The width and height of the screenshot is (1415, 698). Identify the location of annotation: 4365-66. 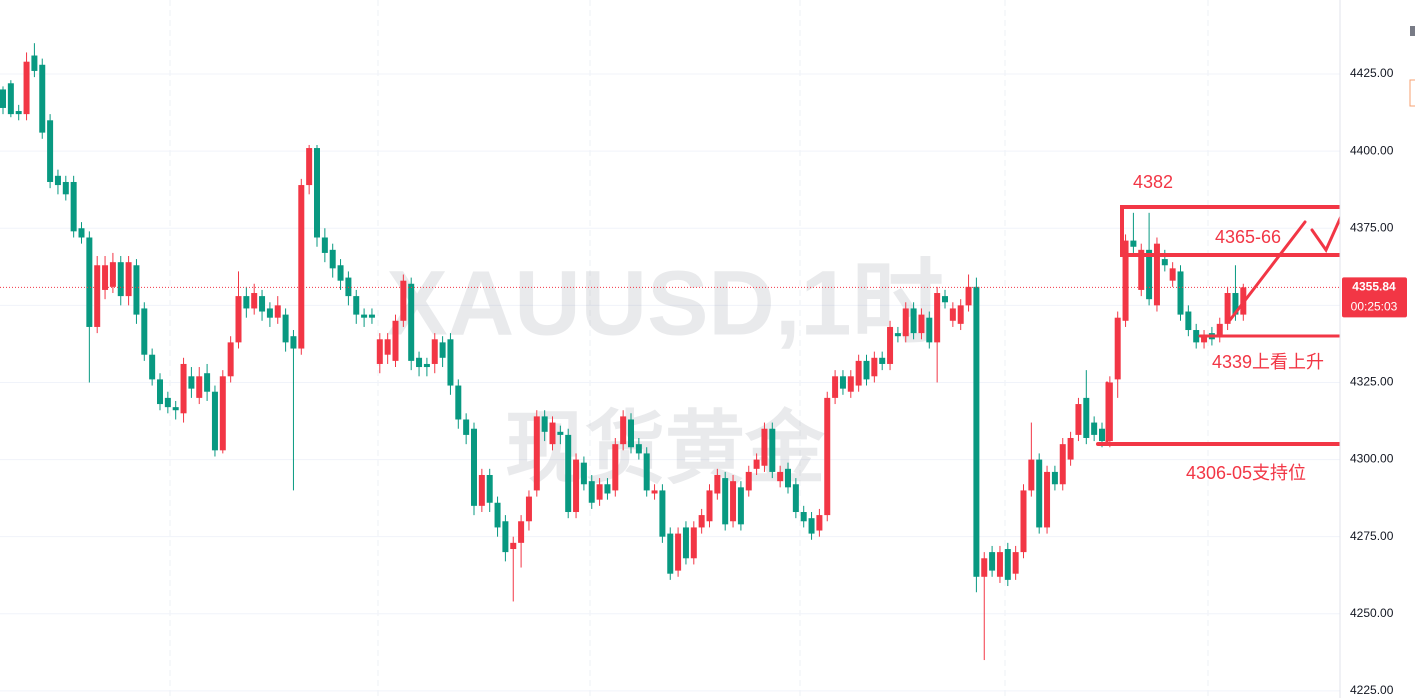
(1248, 237).